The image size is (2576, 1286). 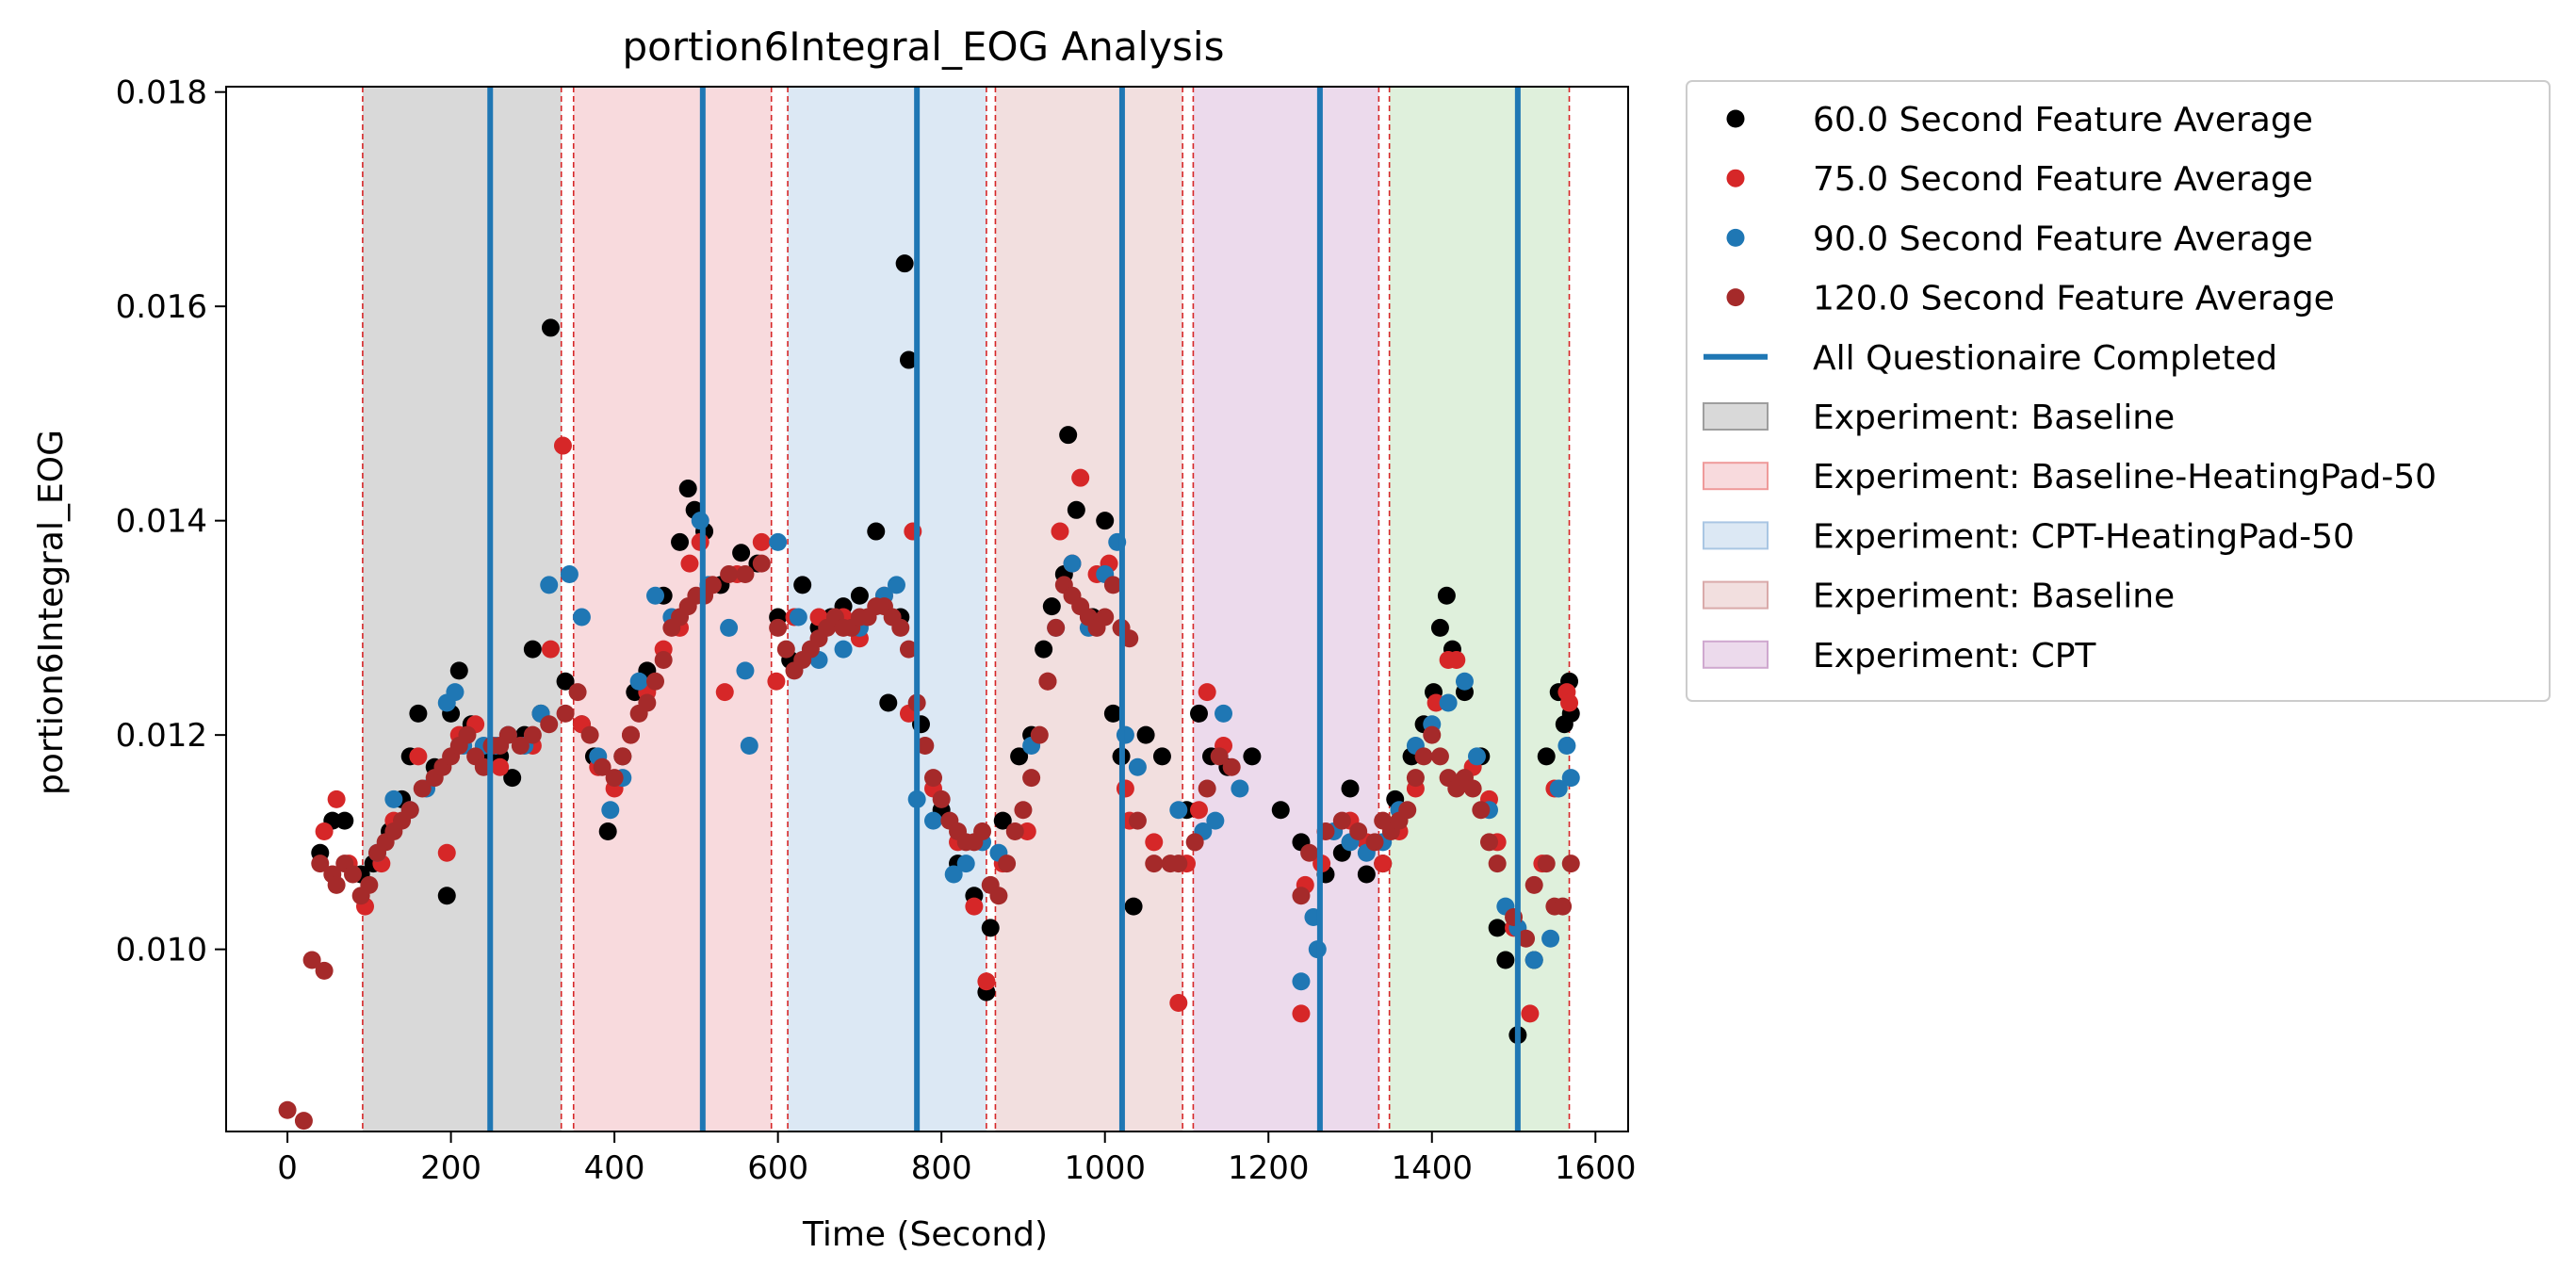 I want to click on legend-label-1: 75.0 Second Feature Average, so click(x=2063, y=179).